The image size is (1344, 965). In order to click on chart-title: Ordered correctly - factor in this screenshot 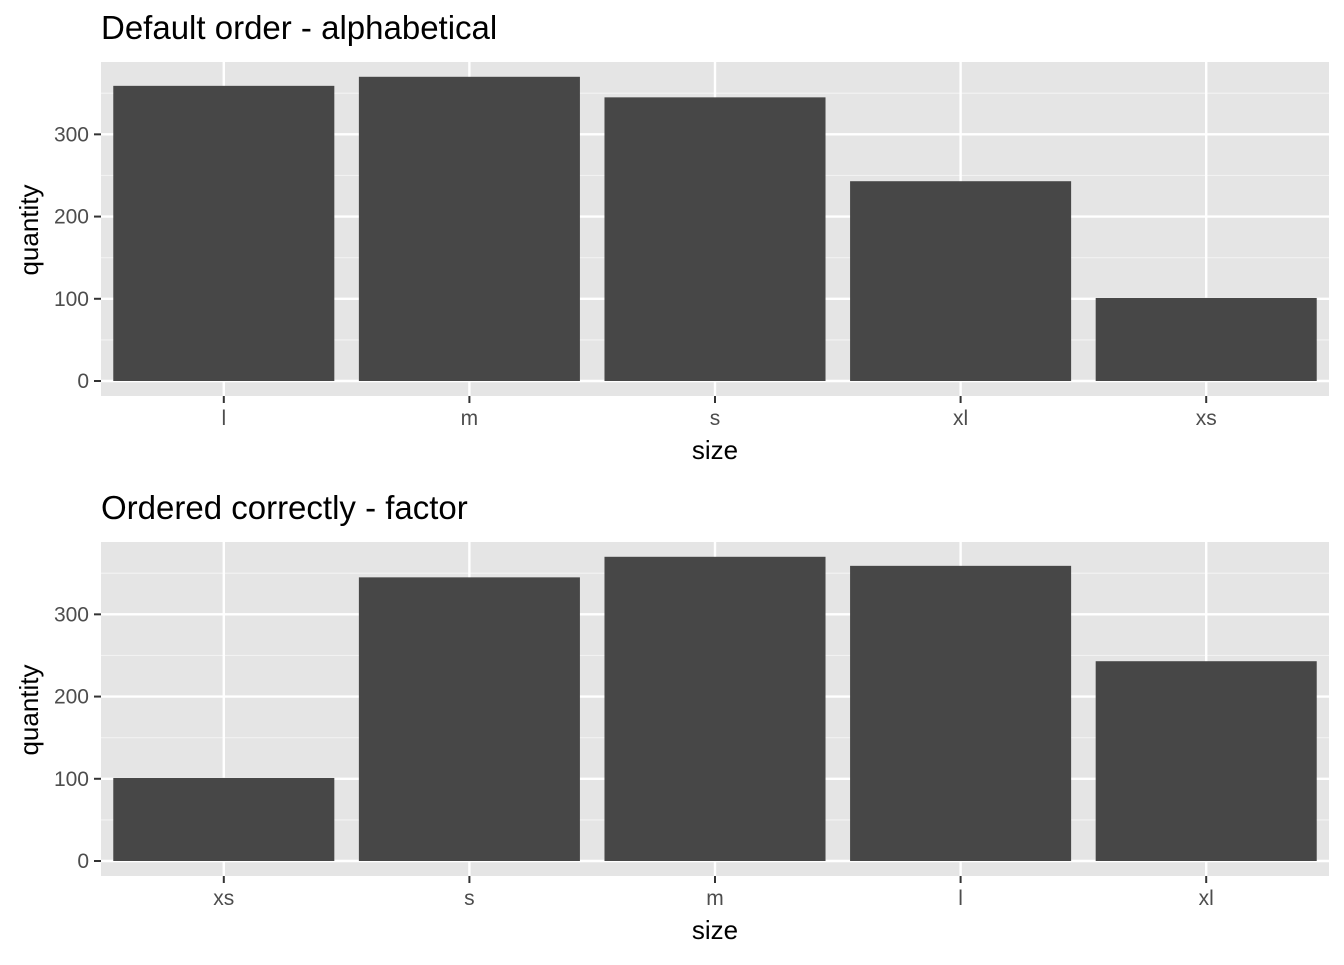, I will do `click(284, 507)`.